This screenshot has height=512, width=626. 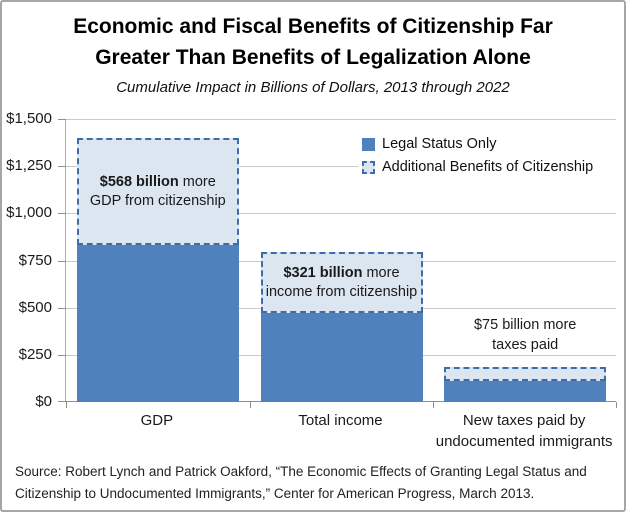 I want to click on bar-gdp: $568 billion more GDP from citizenship, so click(x=157, y=270).